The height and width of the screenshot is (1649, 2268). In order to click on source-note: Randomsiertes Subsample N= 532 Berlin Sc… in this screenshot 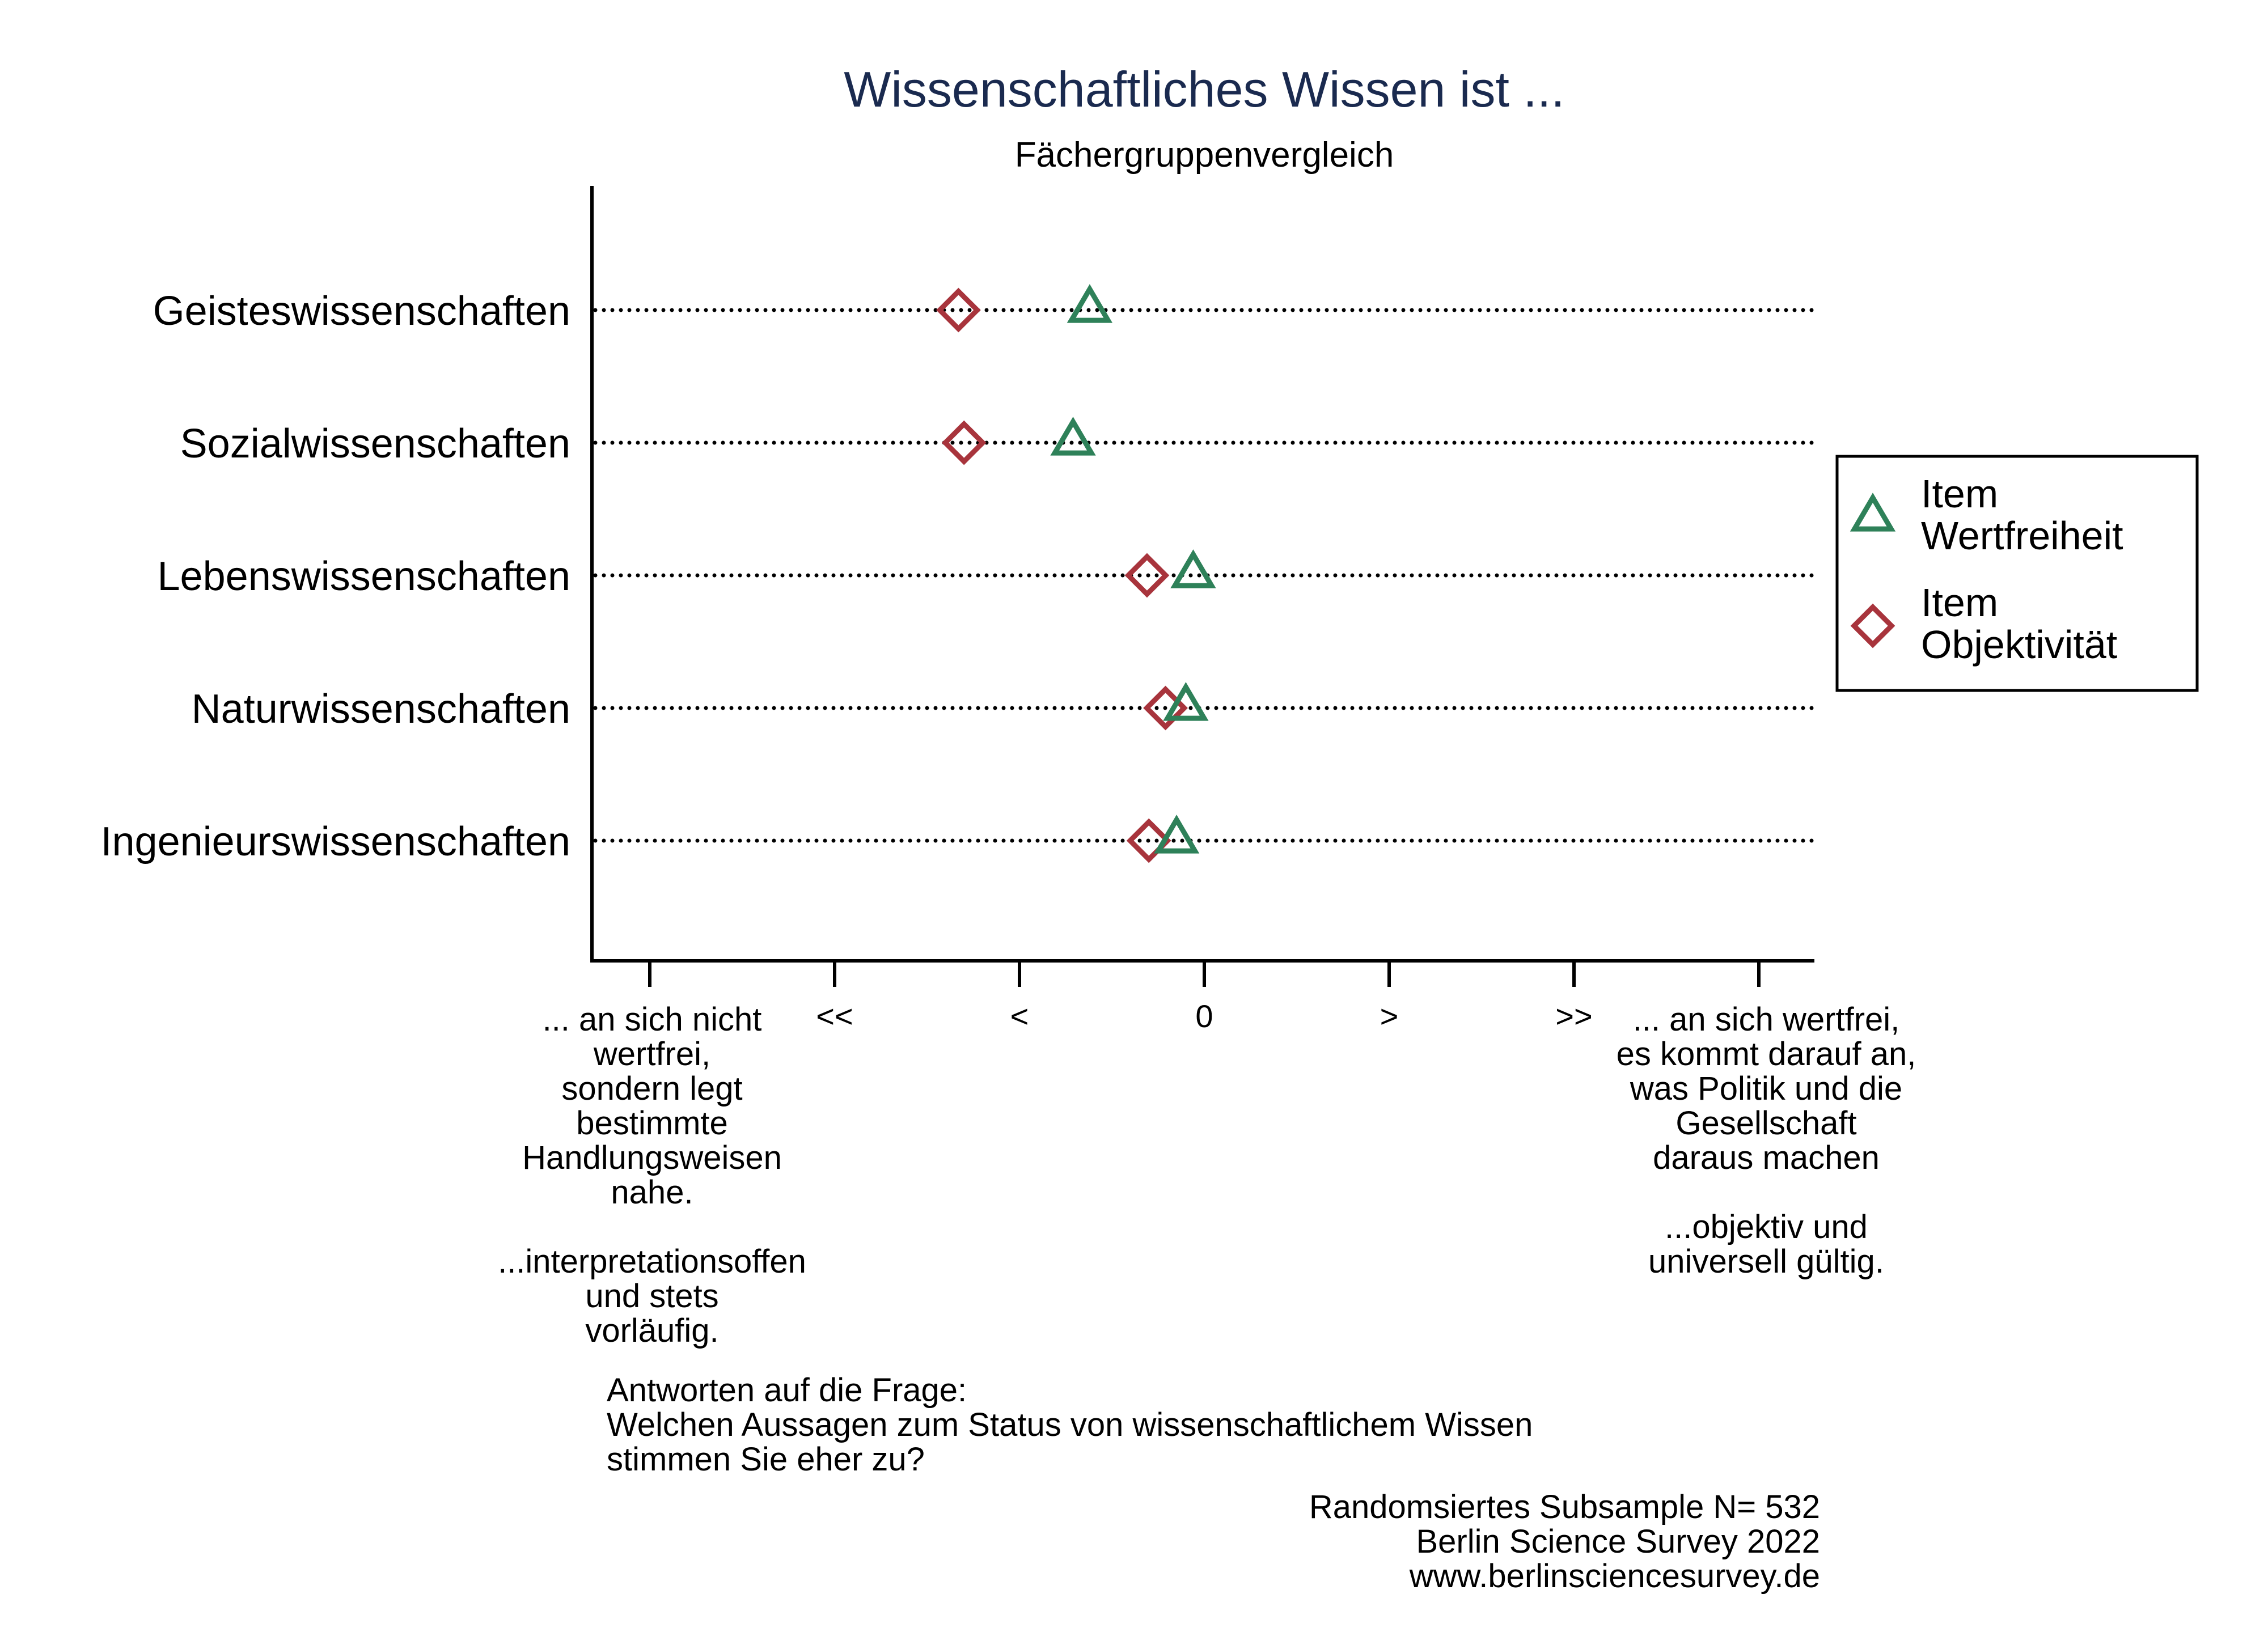, I will do `click(1564, 1542)`.